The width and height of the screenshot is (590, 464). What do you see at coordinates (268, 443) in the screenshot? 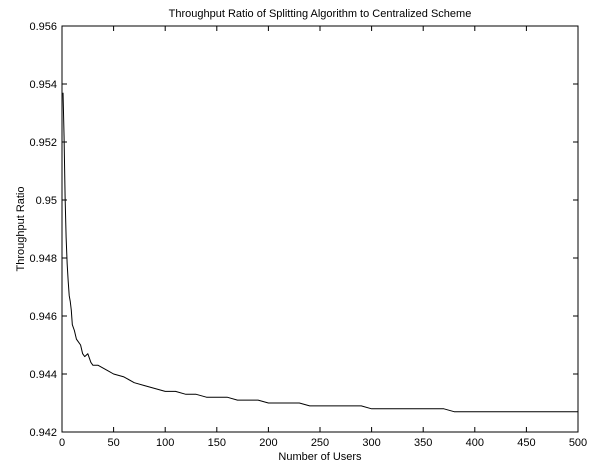
I see `x-tick-label: 200` at bounding box center [268, 443].